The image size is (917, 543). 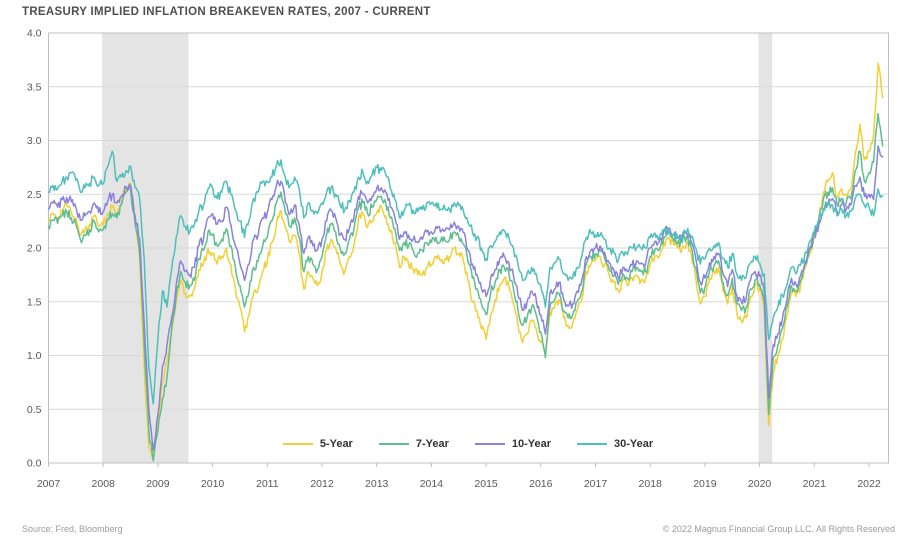 I want to click on y-tick-label-2.0: 2.0, so click(x=34, y=249).